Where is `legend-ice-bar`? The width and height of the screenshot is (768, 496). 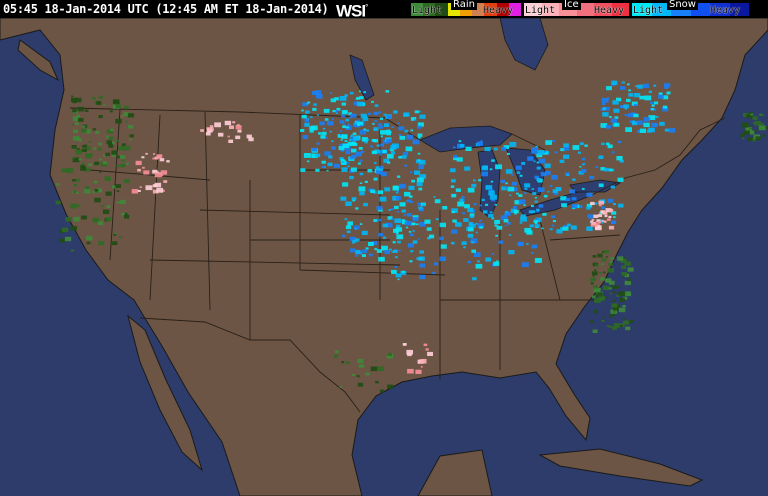
legend-ice-bar is located at coordinates (576, 9).